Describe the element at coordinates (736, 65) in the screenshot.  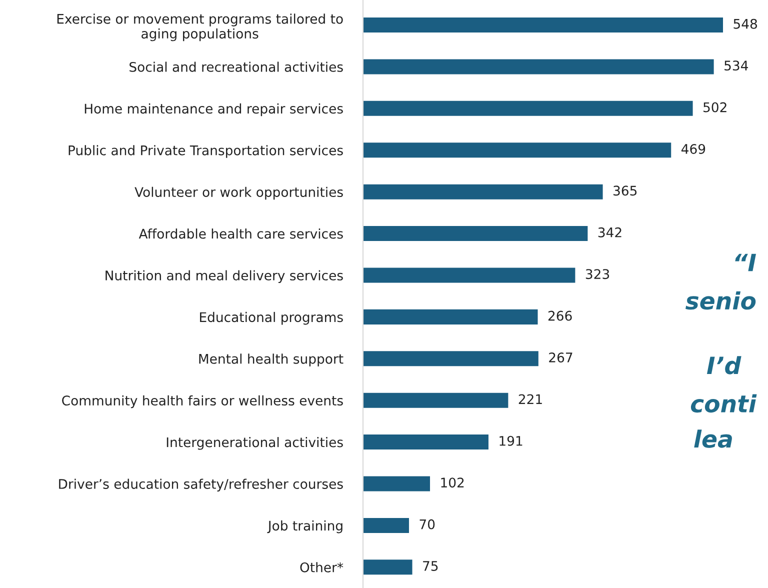
I see `data-label: 534` at that location.